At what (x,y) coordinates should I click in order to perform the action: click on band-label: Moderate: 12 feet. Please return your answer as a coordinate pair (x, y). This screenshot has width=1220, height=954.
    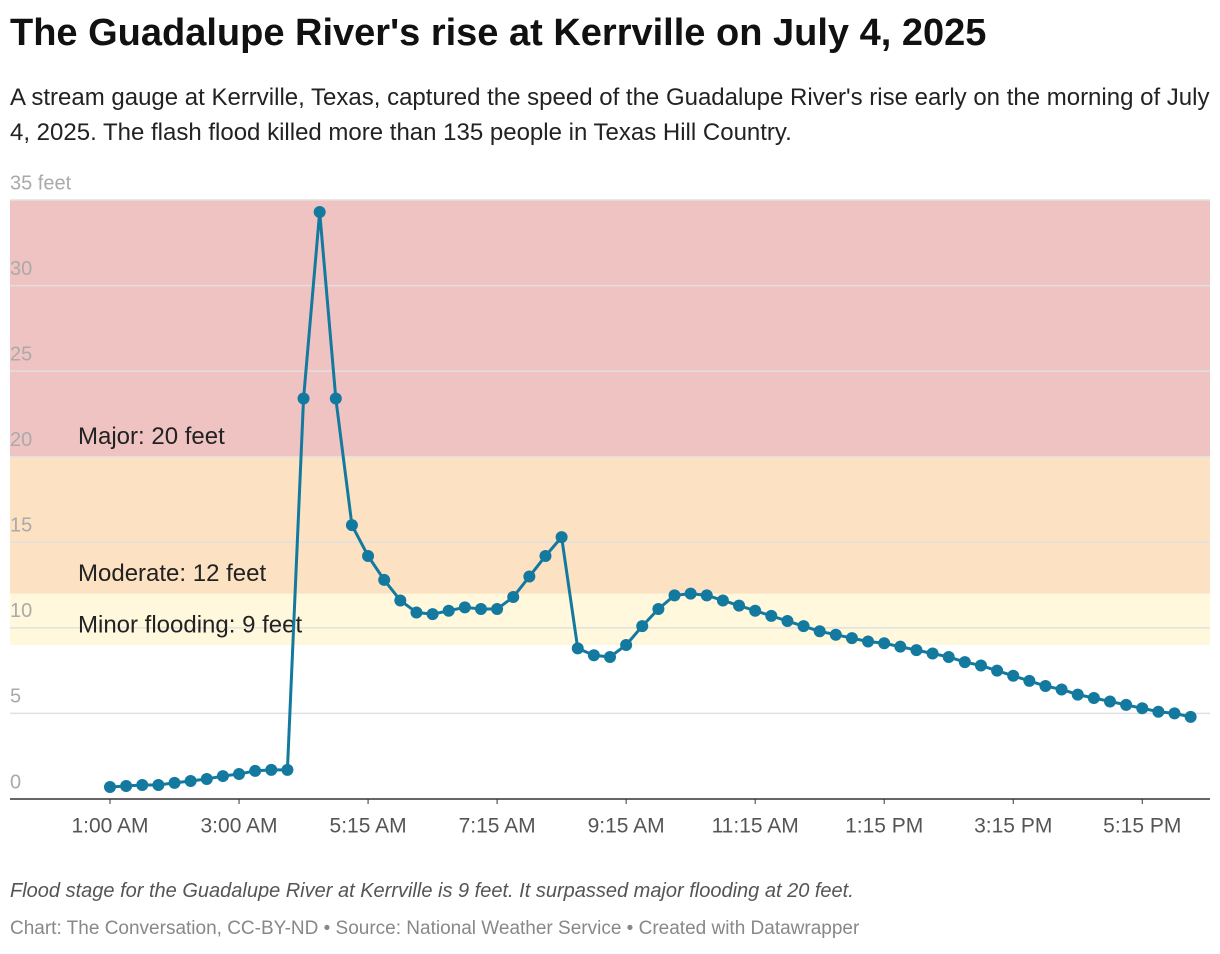
    Looking at the image, I should click on (172, 573).